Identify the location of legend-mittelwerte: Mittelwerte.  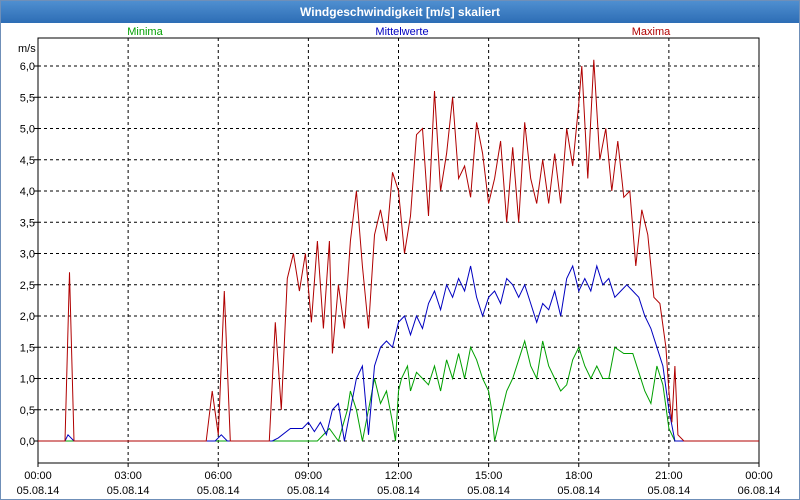
(401, 32).